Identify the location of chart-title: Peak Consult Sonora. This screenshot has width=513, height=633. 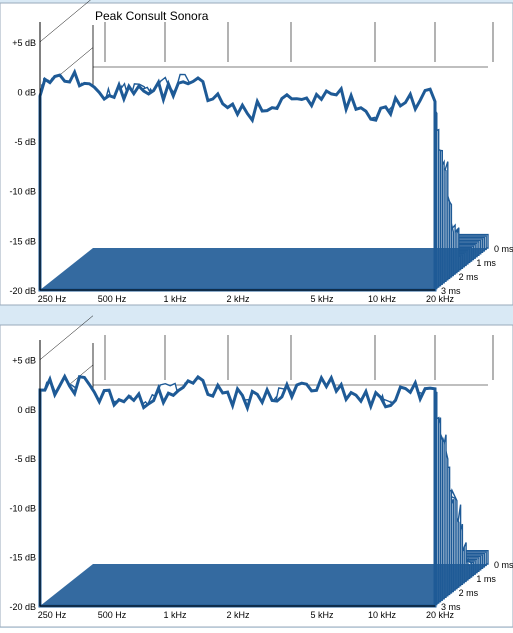
(152, 16).